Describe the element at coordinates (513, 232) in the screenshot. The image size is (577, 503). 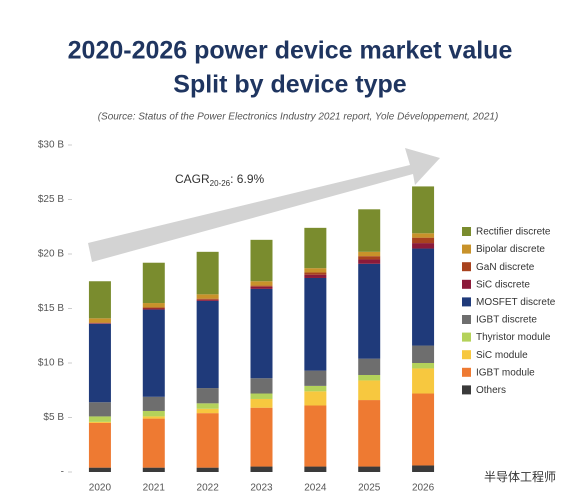
I see `legend-label: Rectifier discrete` at that location.